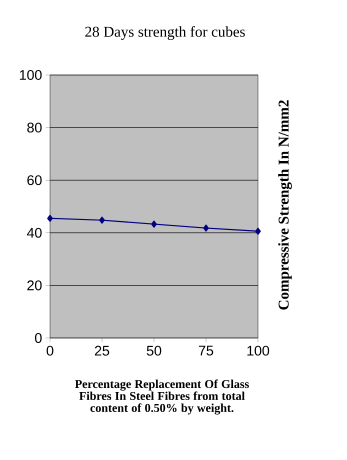 The width and height of the screenshot is (347, 460). What do you see at coordinates (34, 233) in the screenshot?
I see `y-tick-label: 40` at bounding box center [34, 233].